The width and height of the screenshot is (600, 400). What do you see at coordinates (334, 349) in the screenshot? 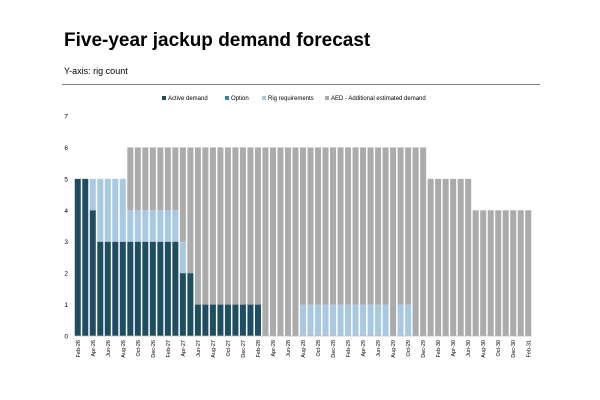
I see `x-tick-label: Dec-28` at bounding box center [334, 349].